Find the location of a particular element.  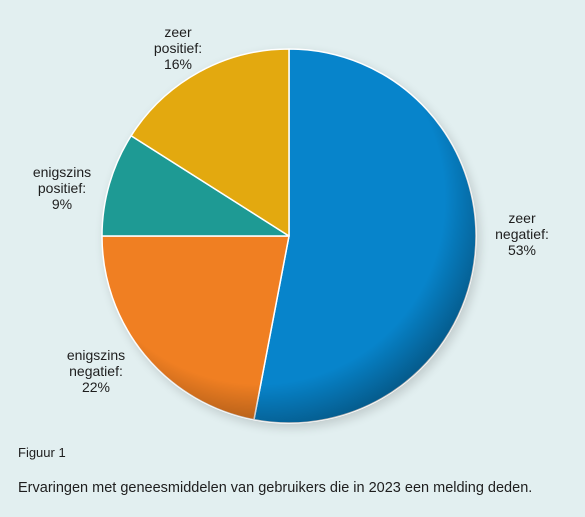

figure-number: Figuur 1 is located at coordinates (42, 452).